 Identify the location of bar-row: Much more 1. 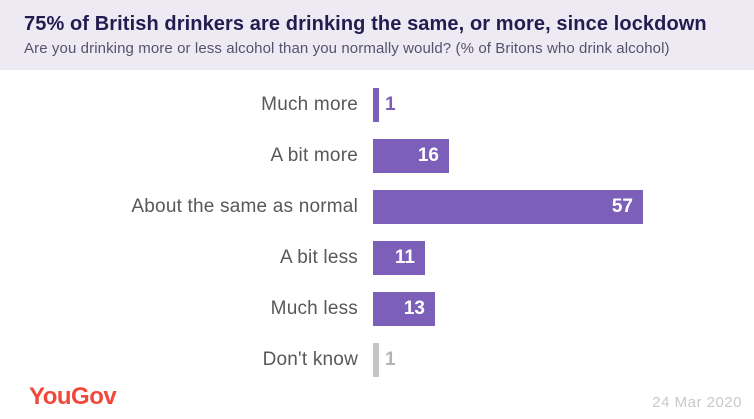
(377, 105).